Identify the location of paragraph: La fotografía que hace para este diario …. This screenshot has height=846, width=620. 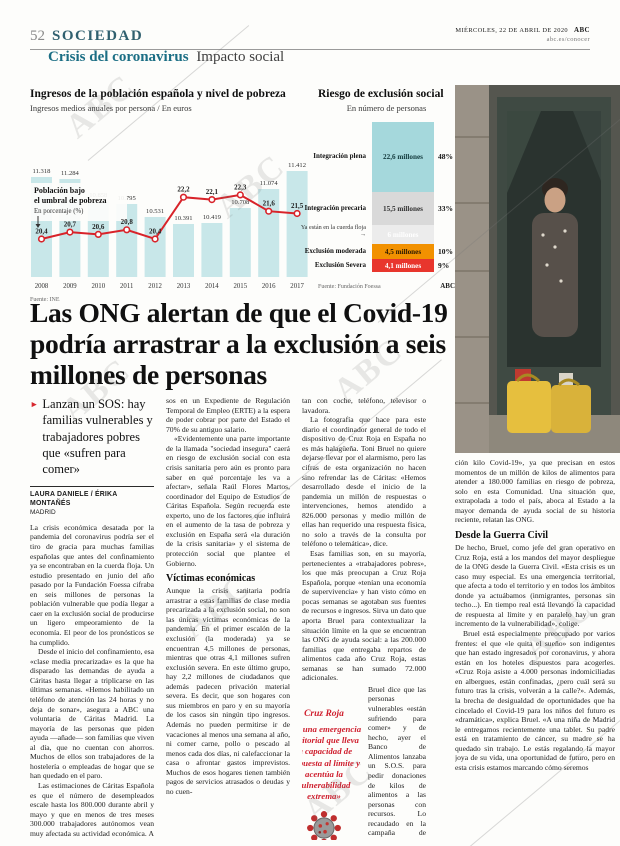
(364, 482).